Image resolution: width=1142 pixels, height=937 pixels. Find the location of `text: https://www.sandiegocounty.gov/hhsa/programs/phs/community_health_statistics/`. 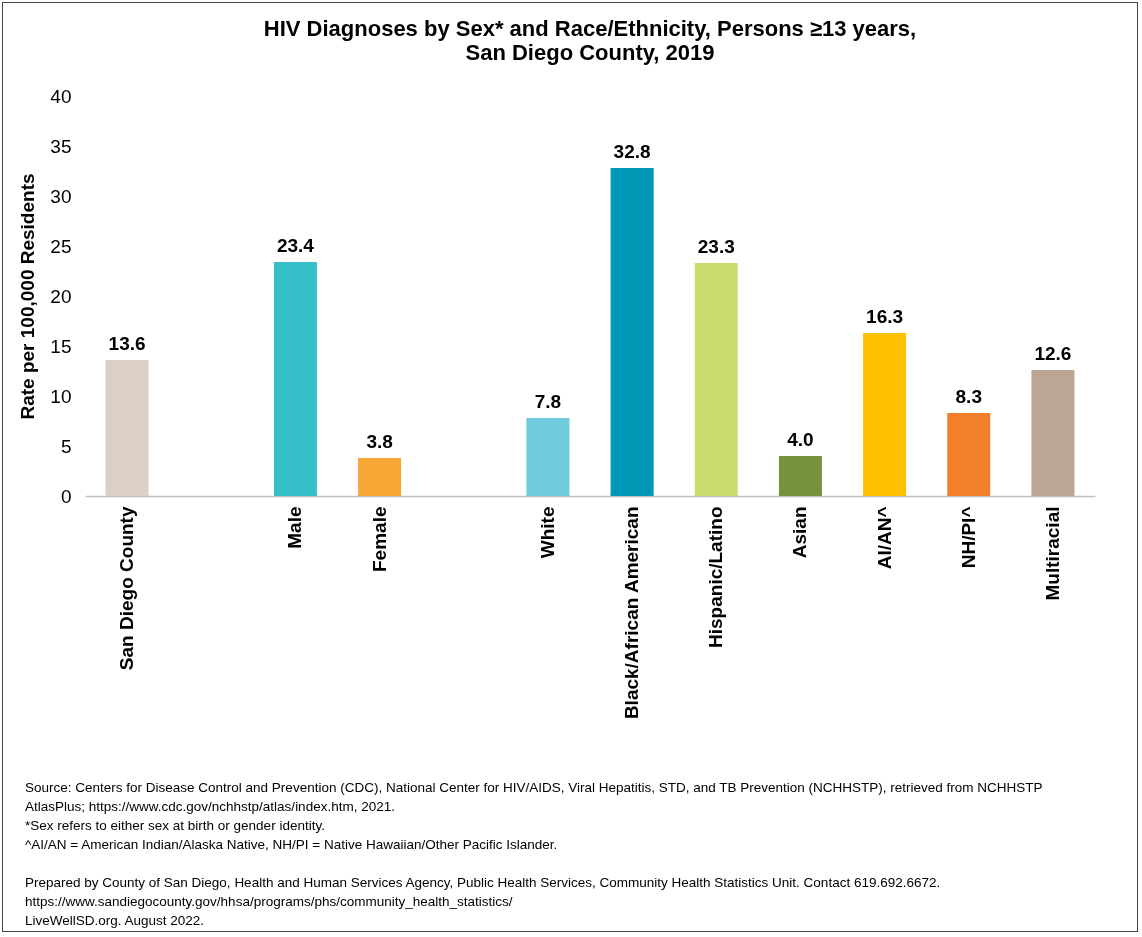

text: https://www.sandiegocounty.gov/hhsa/programs/phs/community_health_statistics/ is located at coordinates (269, 902).